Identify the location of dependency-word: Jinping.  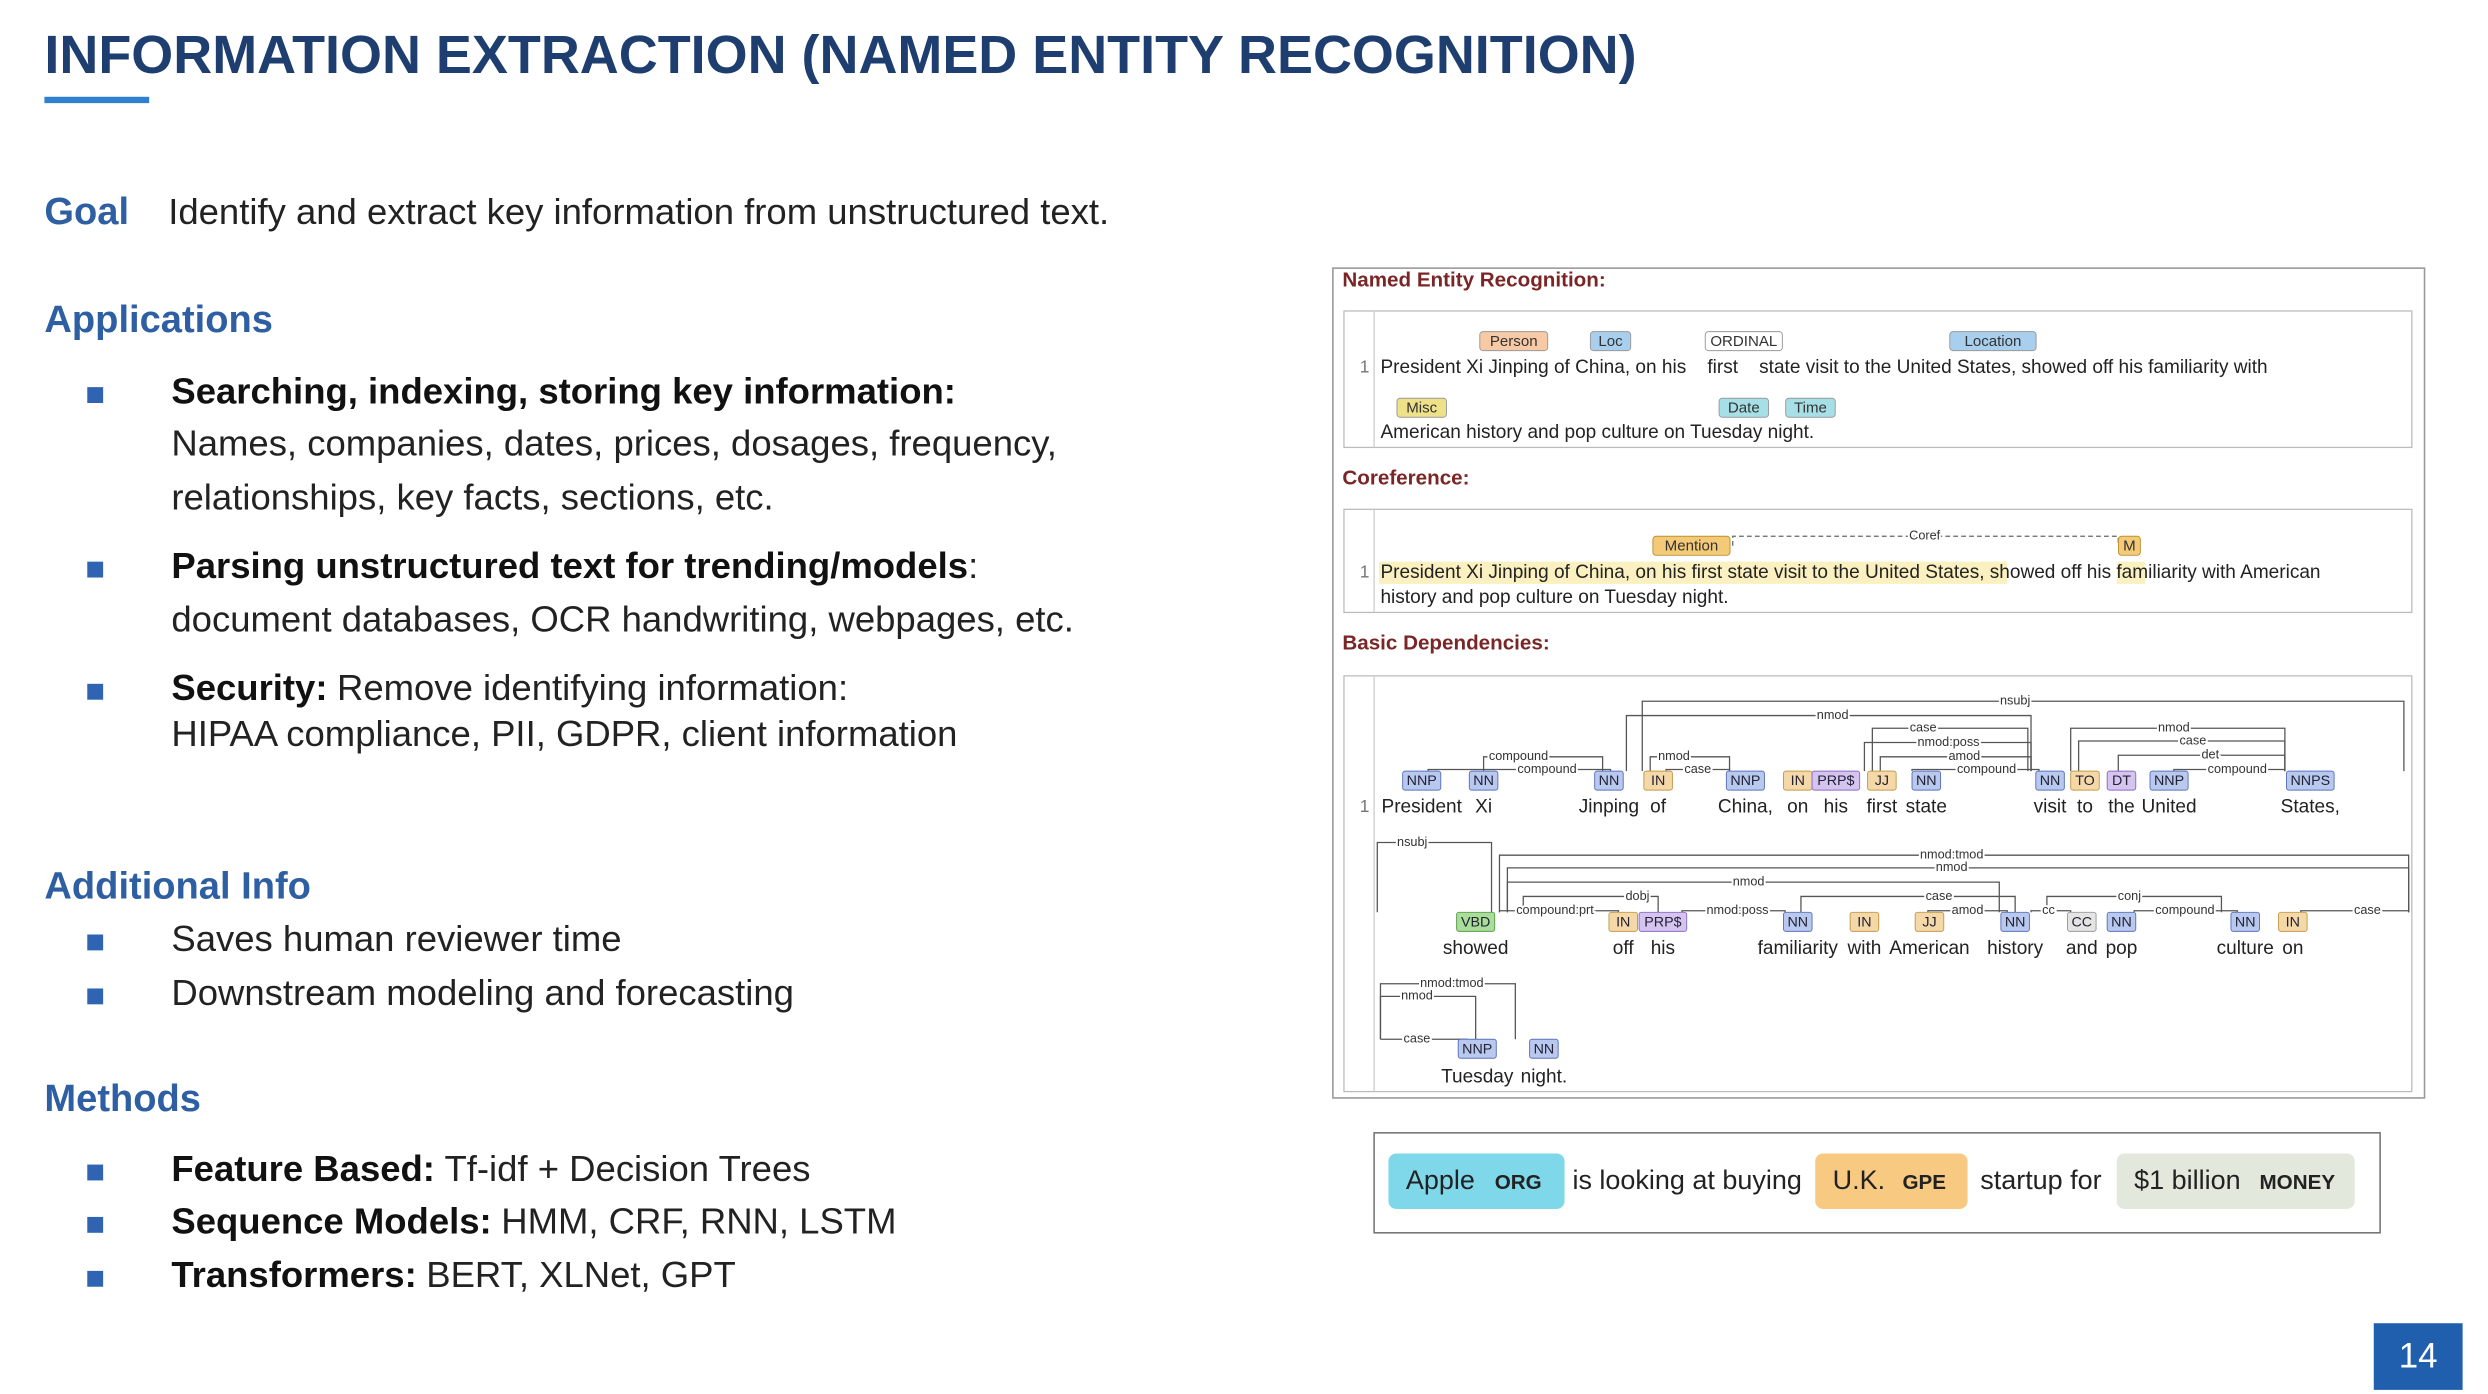
(1609, 807).